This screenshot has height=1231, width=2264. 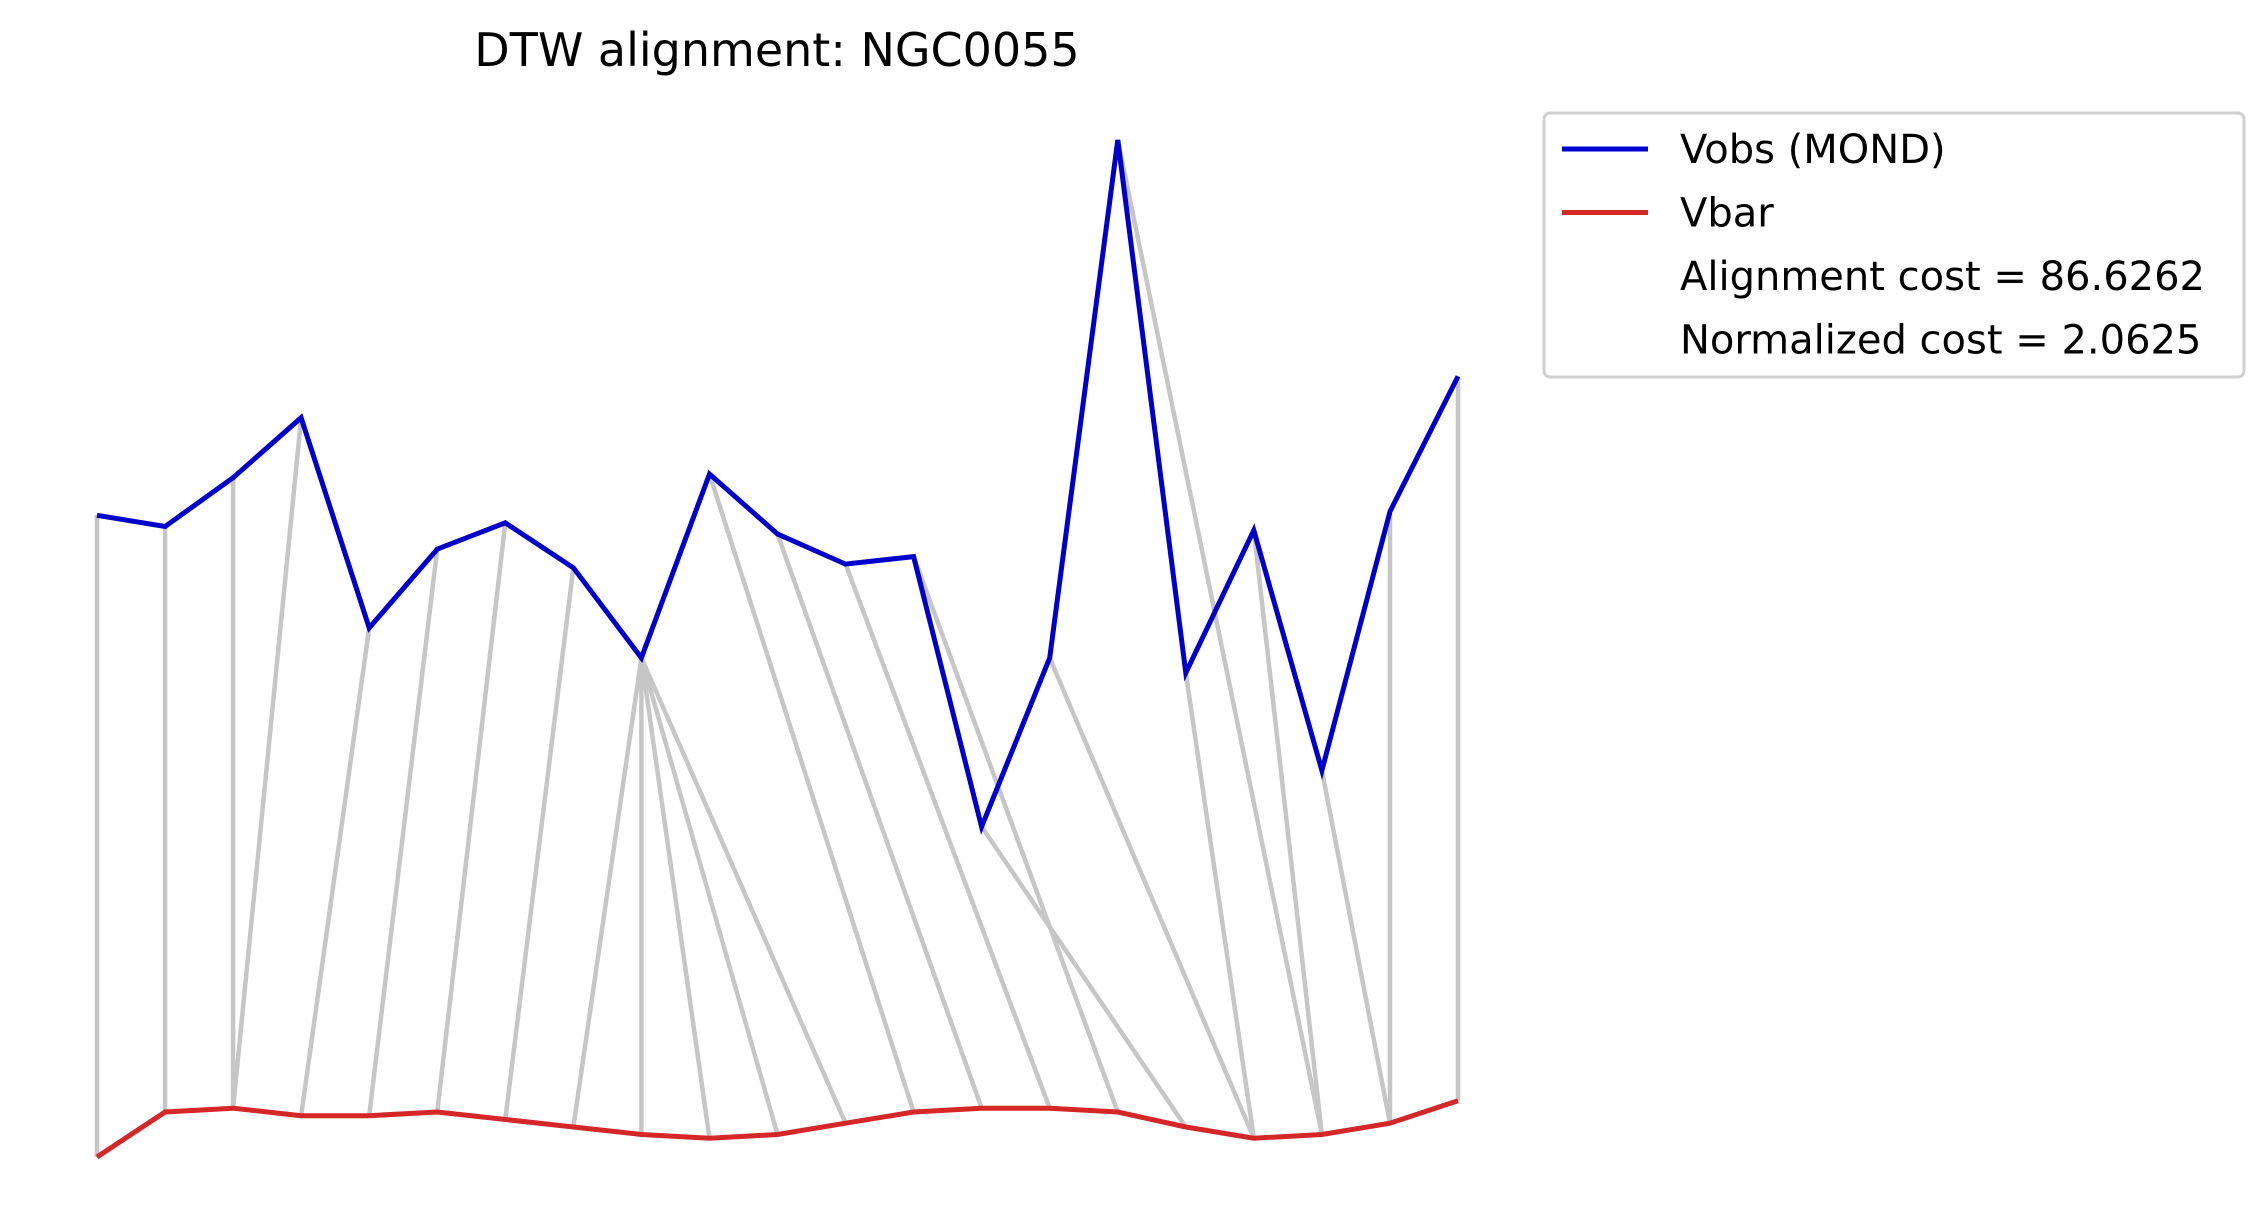 I want to click on legend-frame, so click(x=1894, y=245).